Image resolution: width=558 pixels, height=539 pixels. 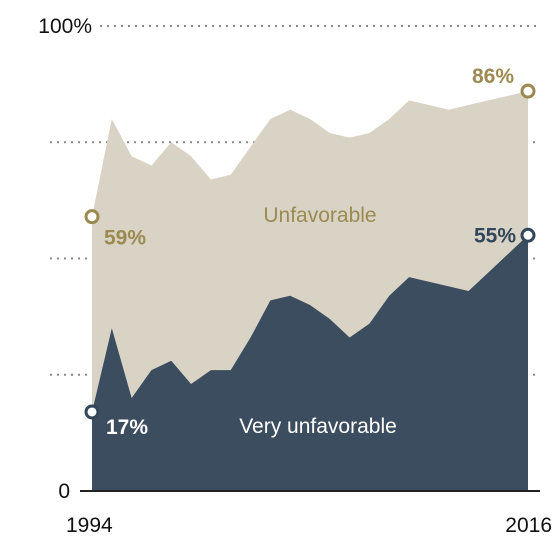 What do you see at coordinates (528, 91) in the screenshot?
I see `point-unfavorable-end` at bounding box center [528, 91].